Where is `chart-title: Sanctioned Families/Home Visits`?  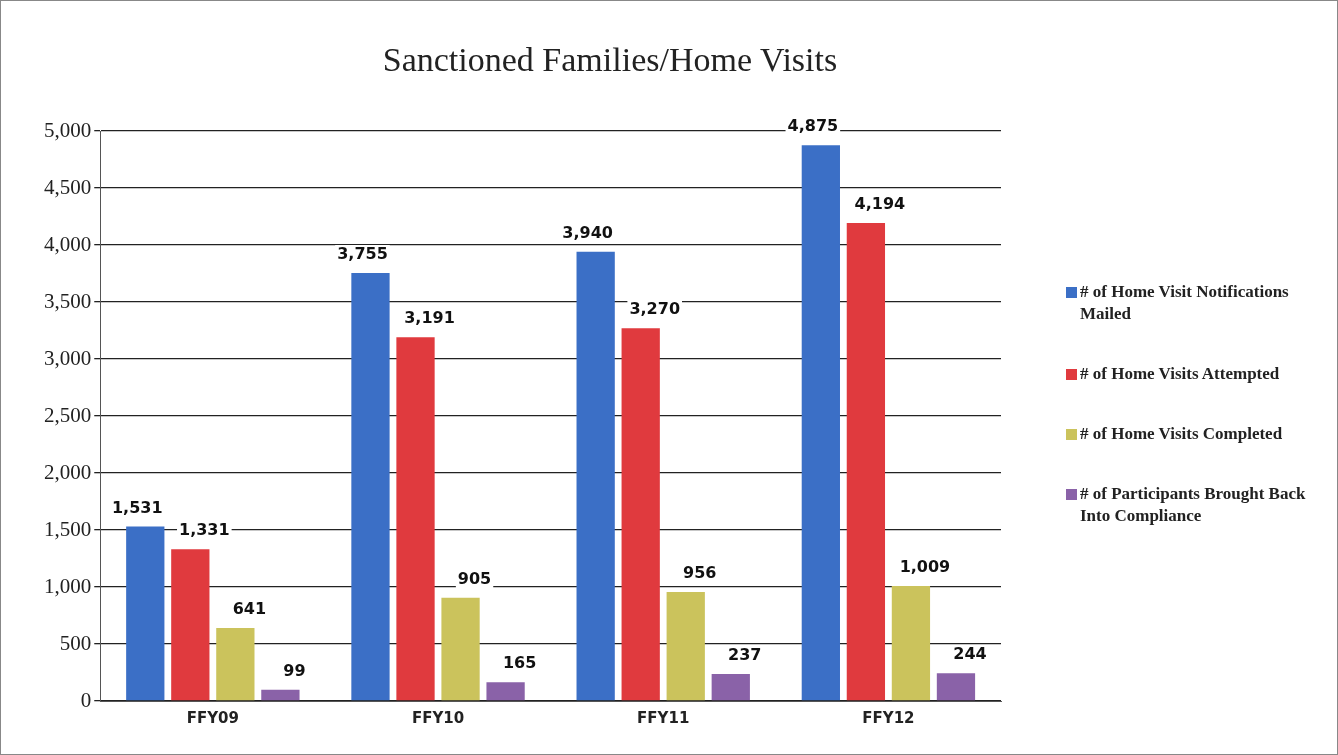 chart-title: Sanctioned Families/Home Visits is located at coordinates (610, 60).